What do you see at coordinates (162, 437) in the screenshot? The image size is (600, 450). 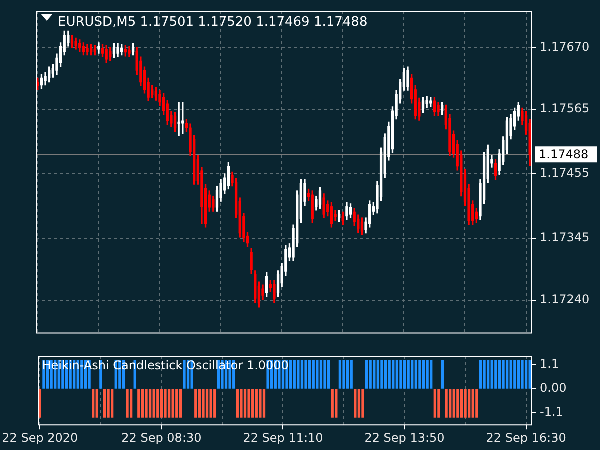 I see `x-tick-label: 22 Sep 08:30` at bounding box center [162, 437].